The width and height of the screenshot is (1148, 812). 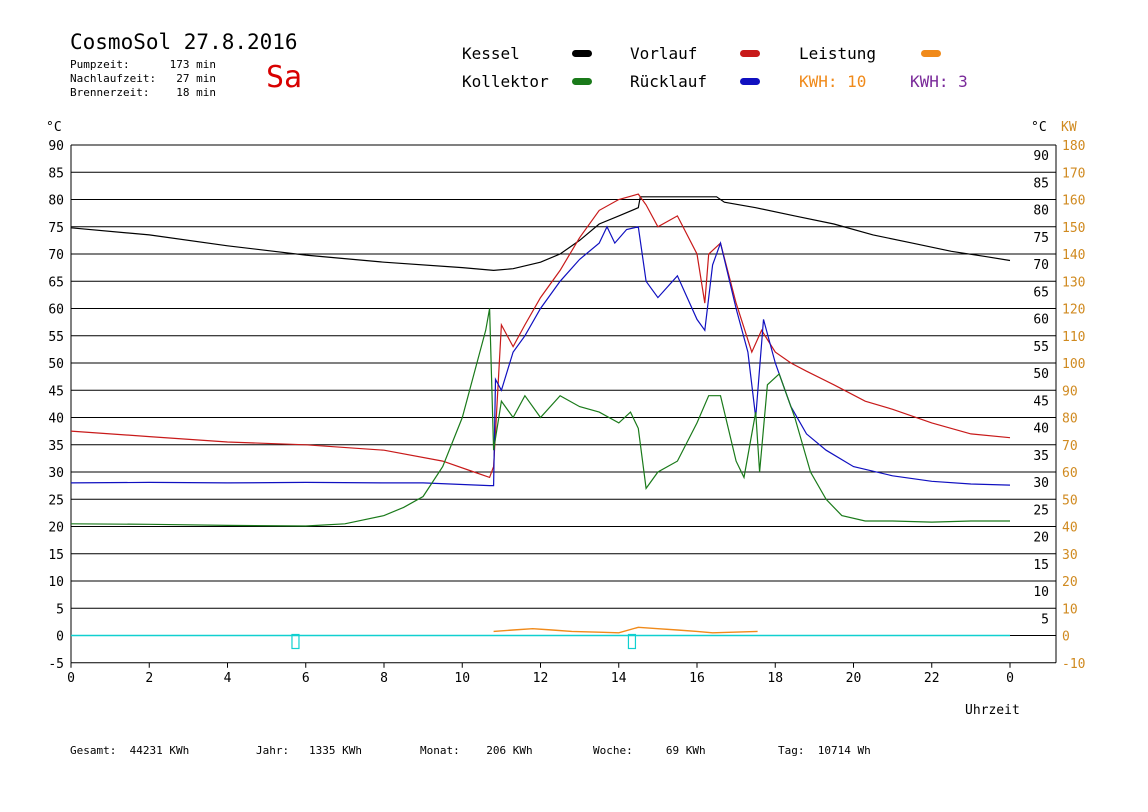 What do you see at coordinates (931, 53) in the screenshot?
I see `legend-leistung-swatch` at bounding box center [931, 53].